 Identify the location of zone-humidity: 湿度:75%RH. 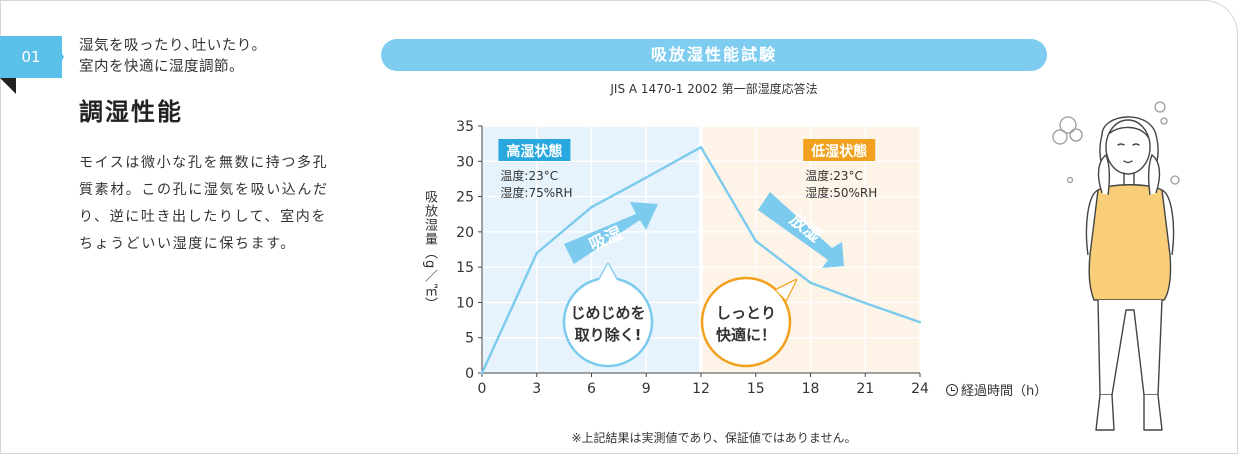
(536, 192).